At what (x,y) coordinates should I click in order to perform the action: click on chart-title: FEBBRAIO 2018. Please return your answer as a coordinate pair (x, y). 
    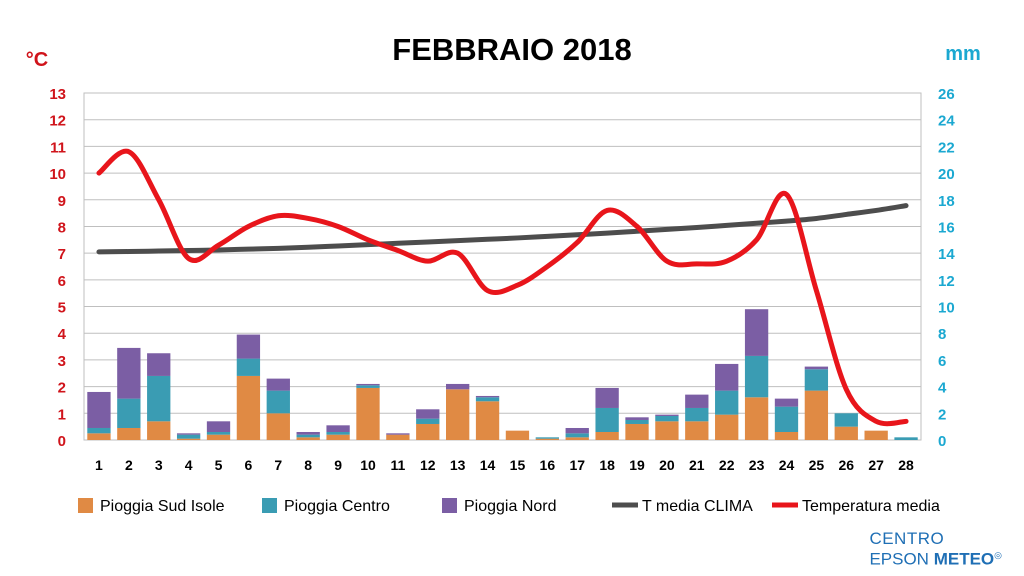
    Looking at the image, I should click on (511, 49).